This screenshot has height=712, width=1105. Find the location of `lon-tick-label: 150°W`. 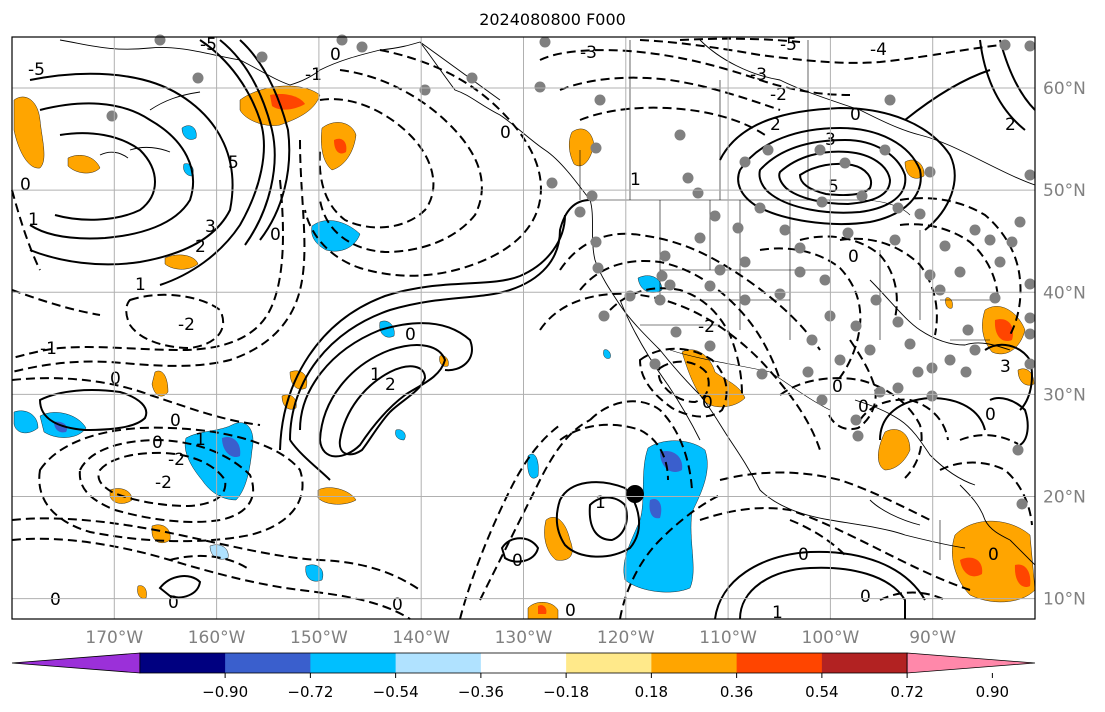

lon-tick-label: 150°W is located at coordinates (319, 638).